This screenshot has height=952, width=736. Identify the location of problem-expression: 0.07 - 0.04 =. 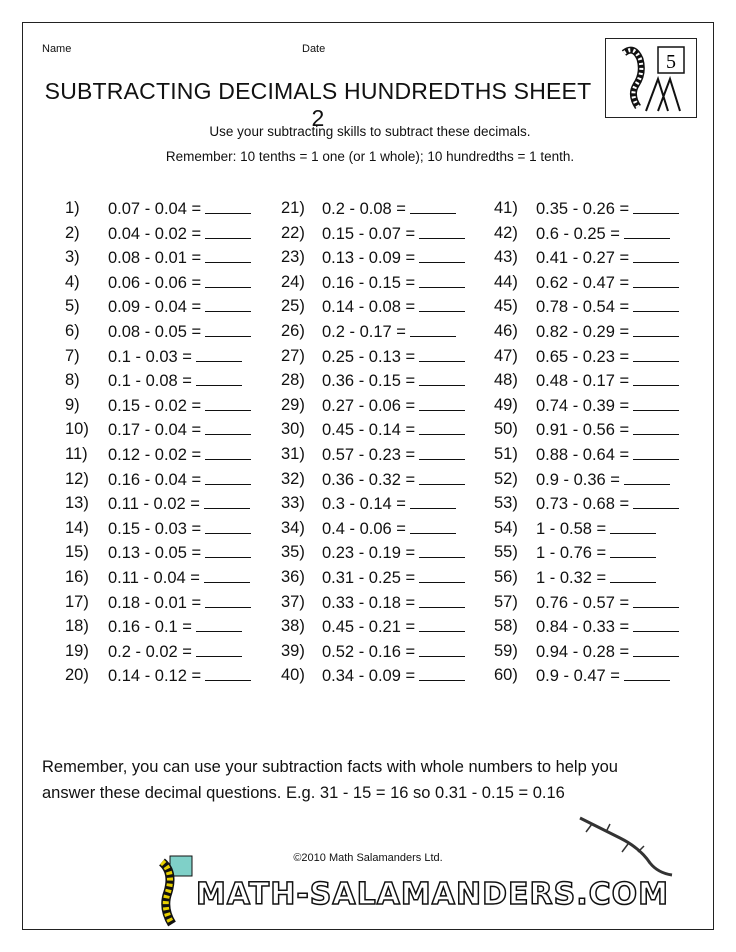
(180, 209).